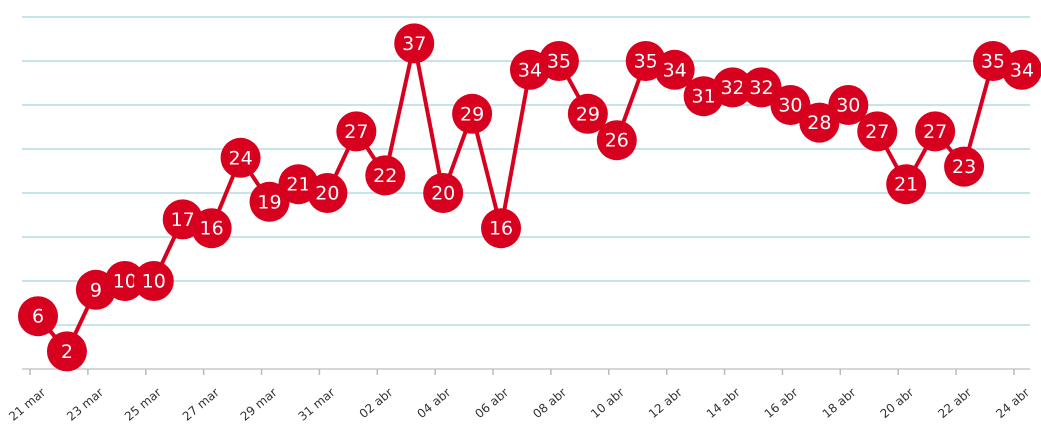  What do you see at coordinates (433, 403) in the screenshot?
I see `x-tick-label: 04 abr` at bounding box center [433, 403].